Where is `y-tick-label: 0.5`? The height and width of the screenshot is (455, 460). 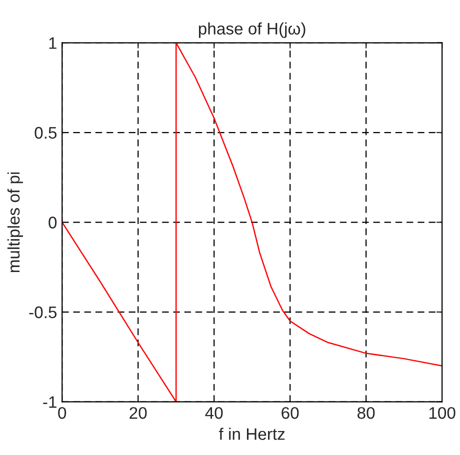 y-tick-label: 0.5 is located at coordinates (45, 132).